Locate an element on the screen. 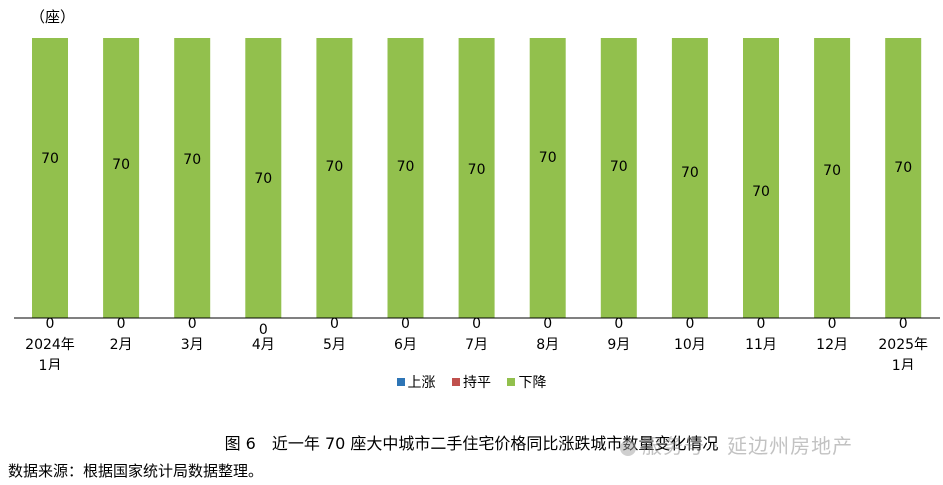 The height and width of the screenshot is (485, 943). bar-下降-3 is located at coordinates (263, 178).